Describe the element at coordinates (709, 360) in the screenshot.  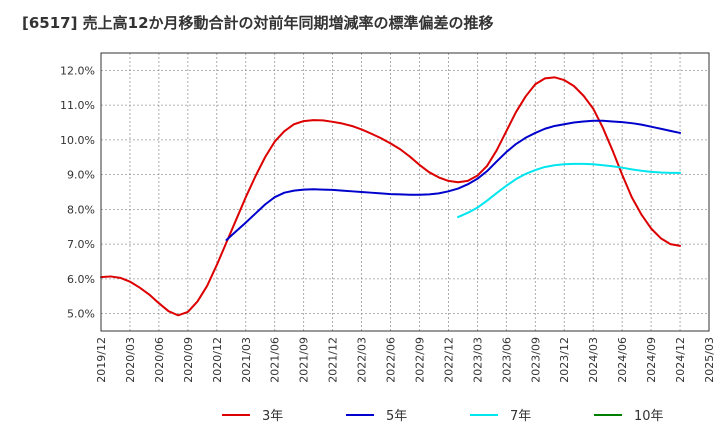
I see `x-tick-label: 2025/03` at that location.